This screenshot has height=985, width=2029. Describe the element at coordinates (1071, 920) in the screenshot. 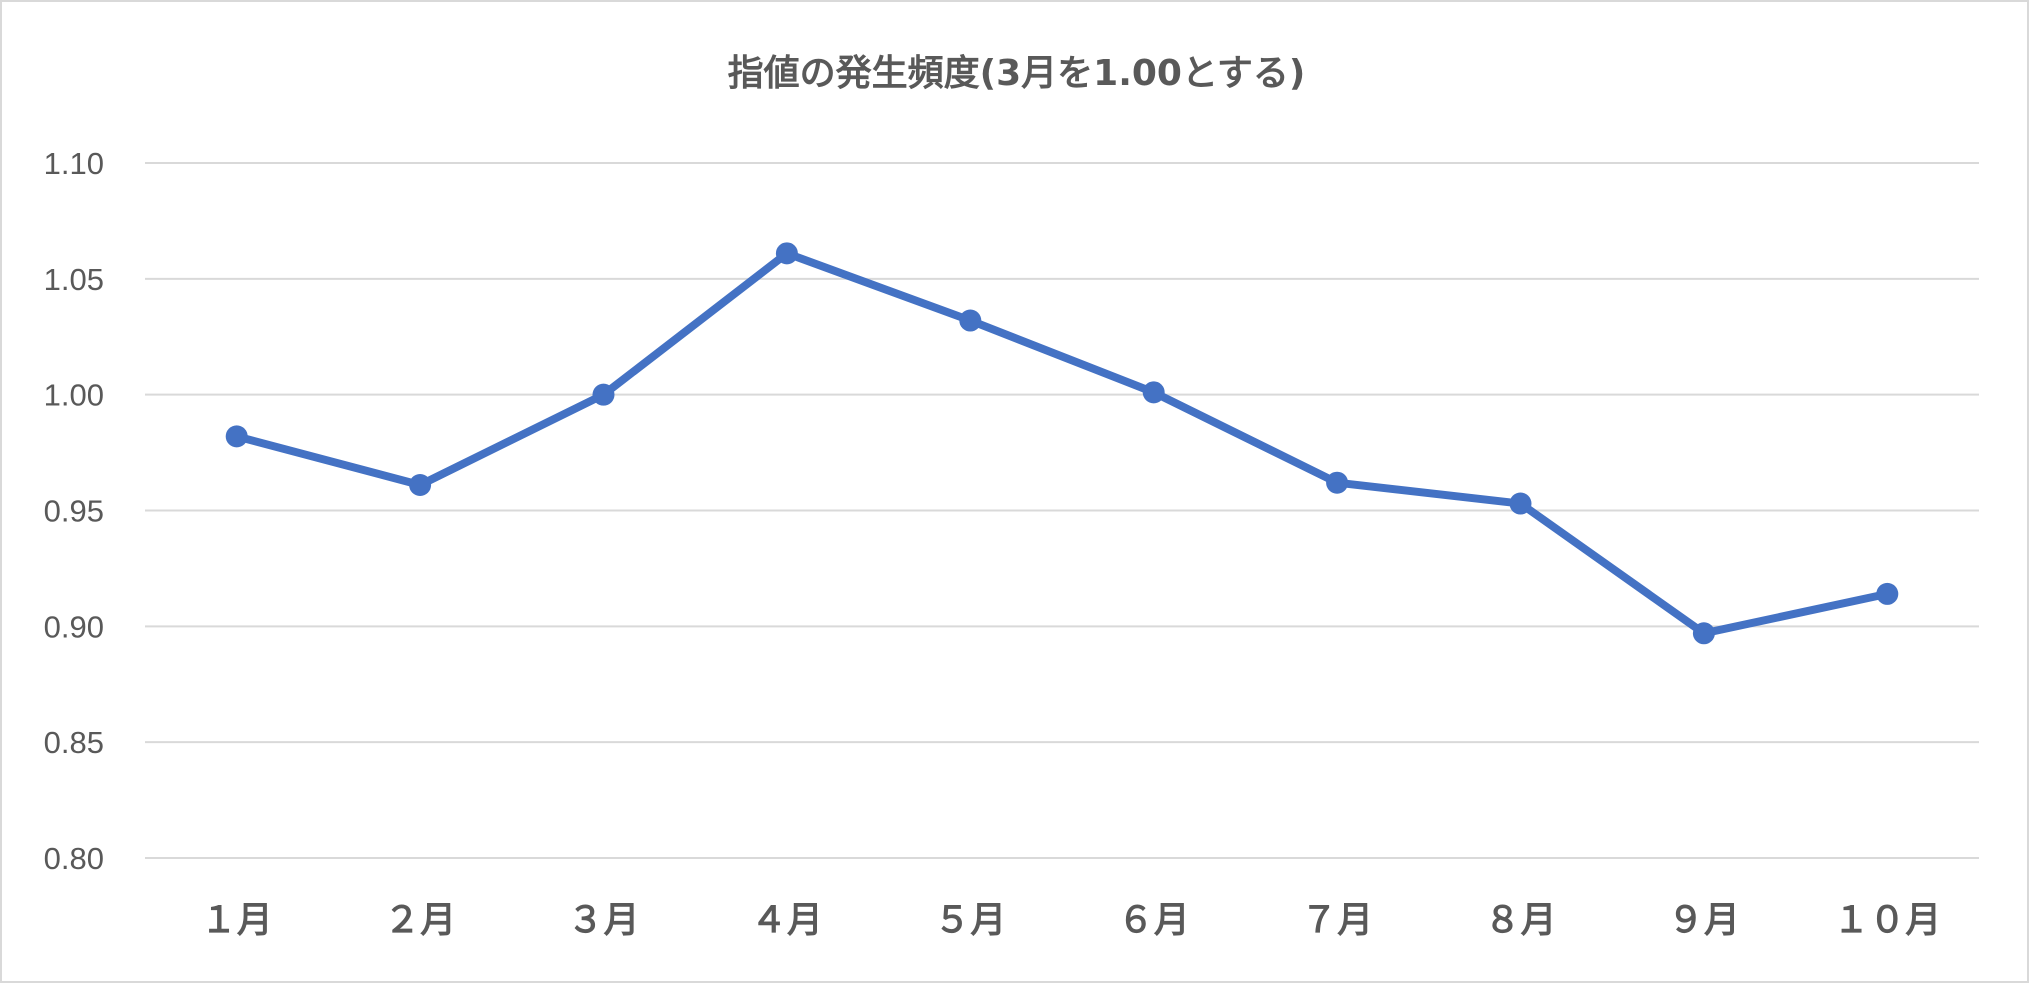

I see `x-axis-labels: １月 ２月 ３月 ４月 ５月 ６月 ７月 ８月 ９月 １０月` at that location.